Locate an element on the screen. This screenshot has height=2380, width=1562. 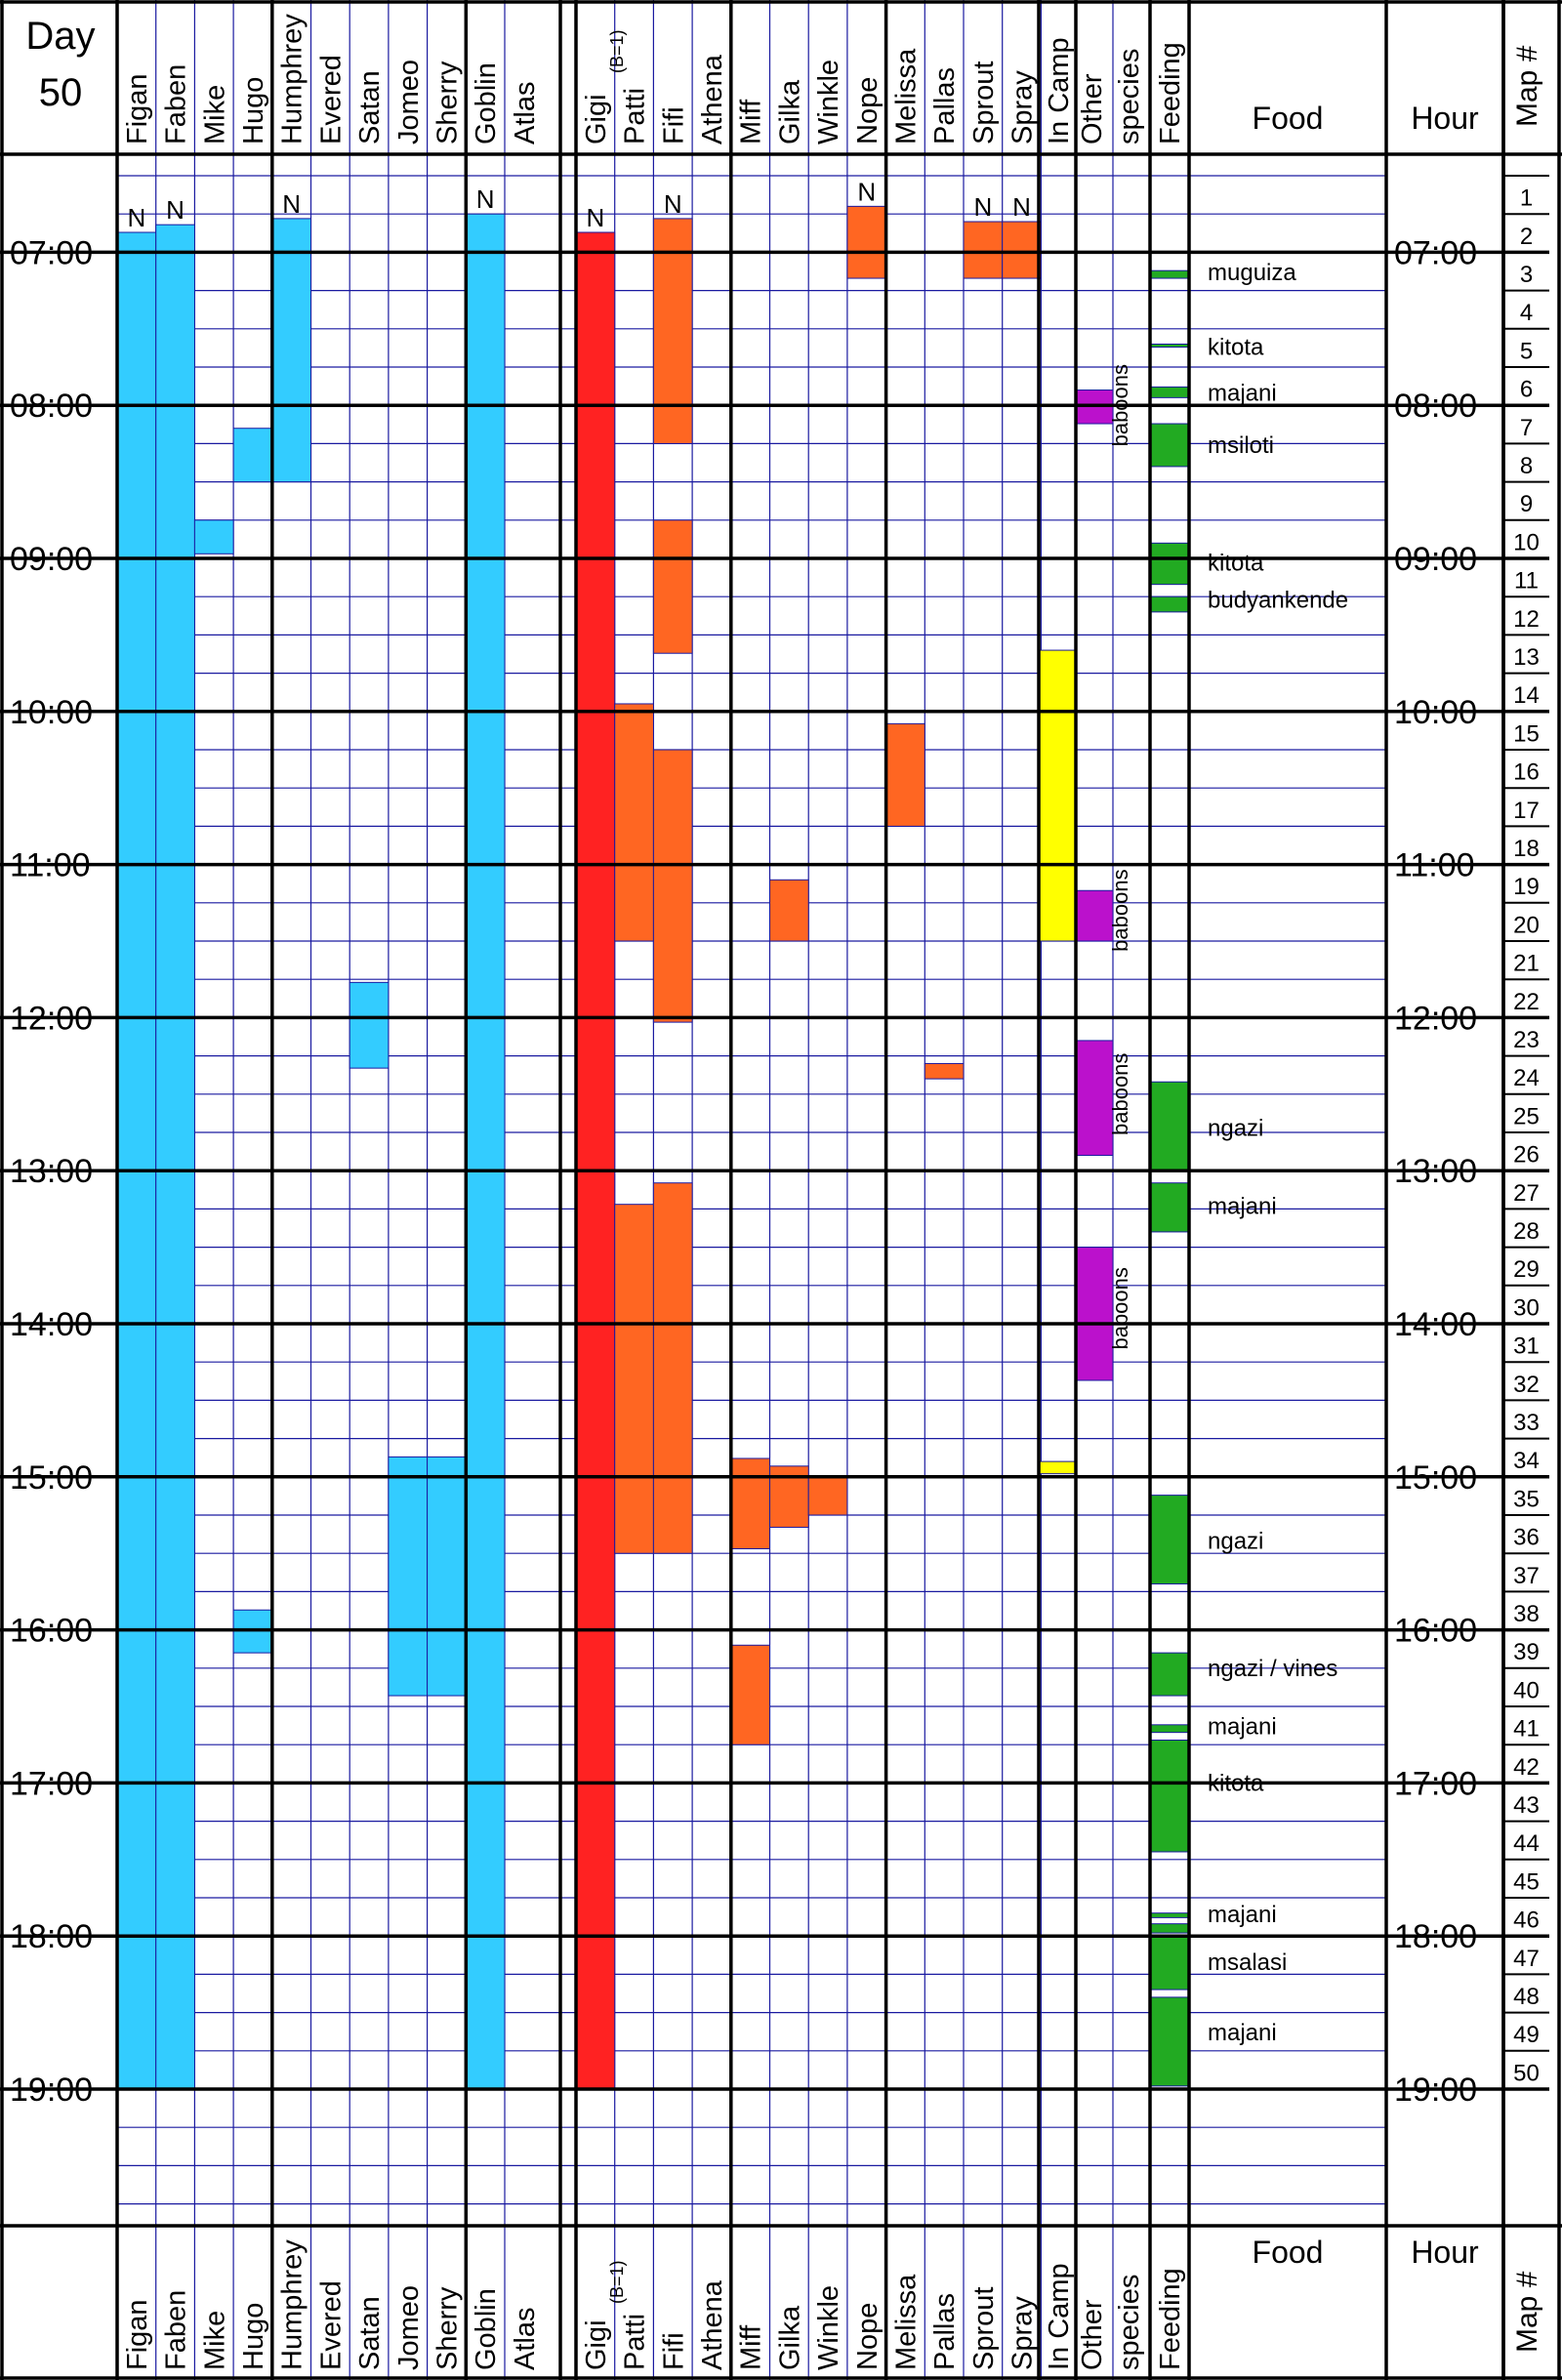
presence-bar-mike is located at coordinates (213, 536).